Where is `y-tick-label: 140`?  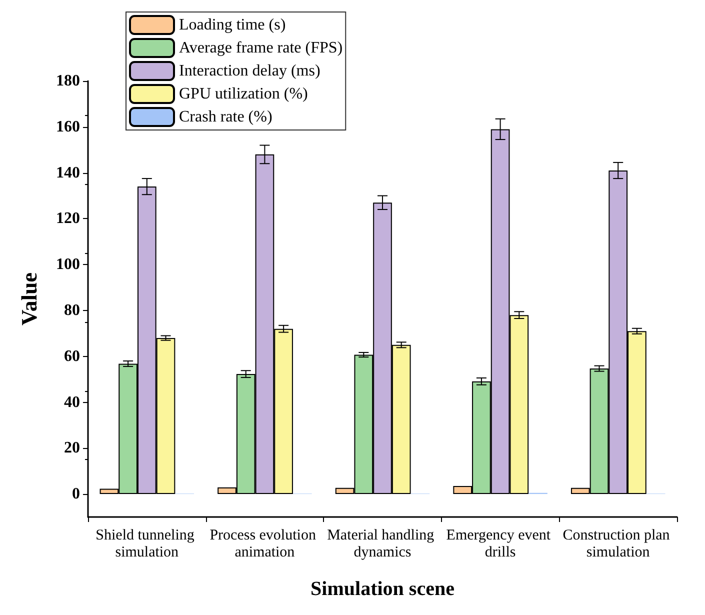
y-tick-label: 140 is located at coordinates (68, 173).